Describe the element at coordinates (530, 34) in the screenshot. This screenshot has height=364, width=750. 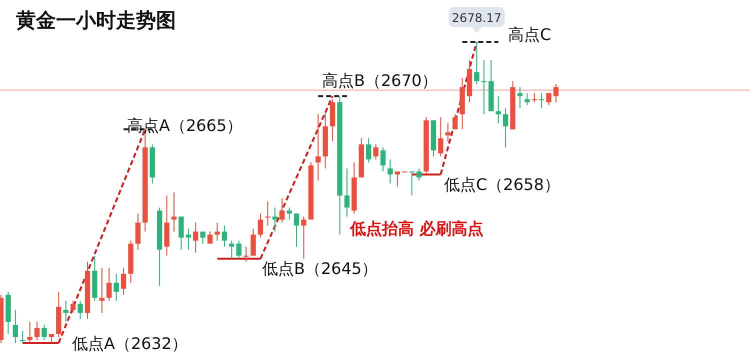
I see `annotation: 高点C` at that location.